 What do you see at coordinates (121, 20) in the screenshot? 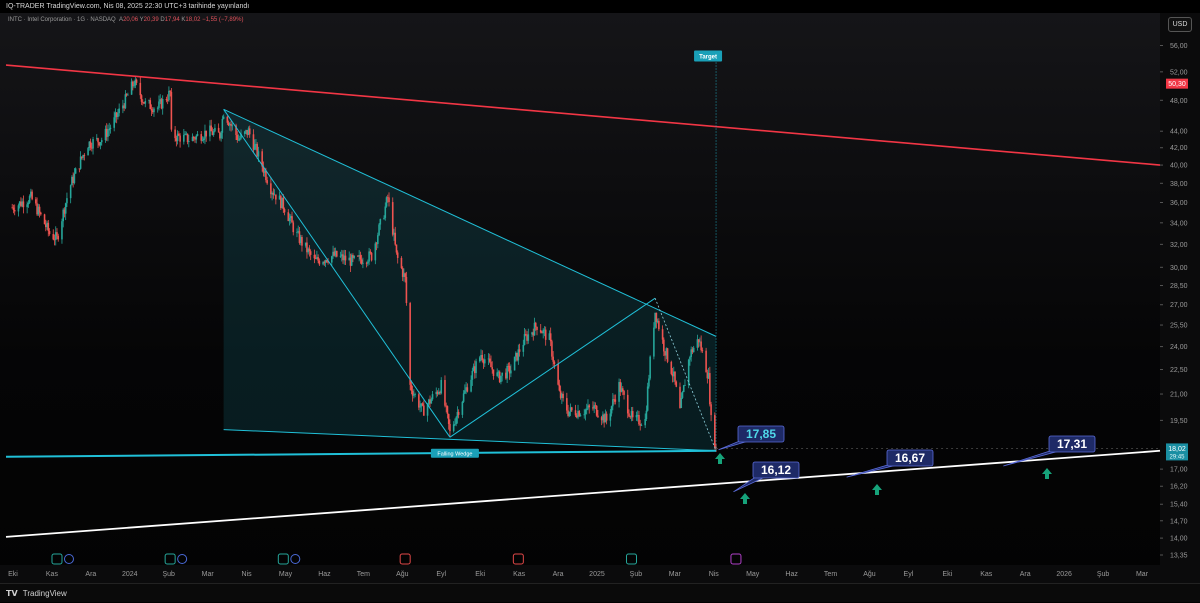
I see `open-label: A` at bounding box center [121, 20].